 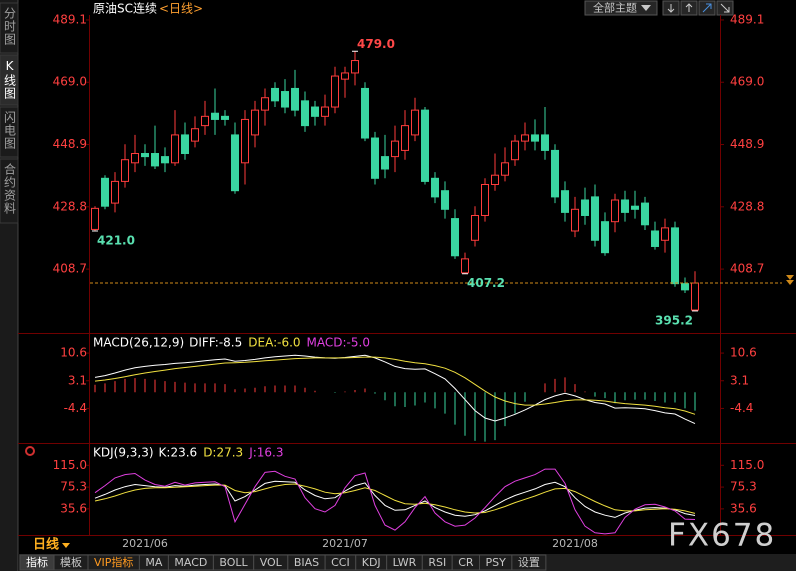 I want to click on symbol: 原油SC连续, so click(x=125, y=8).